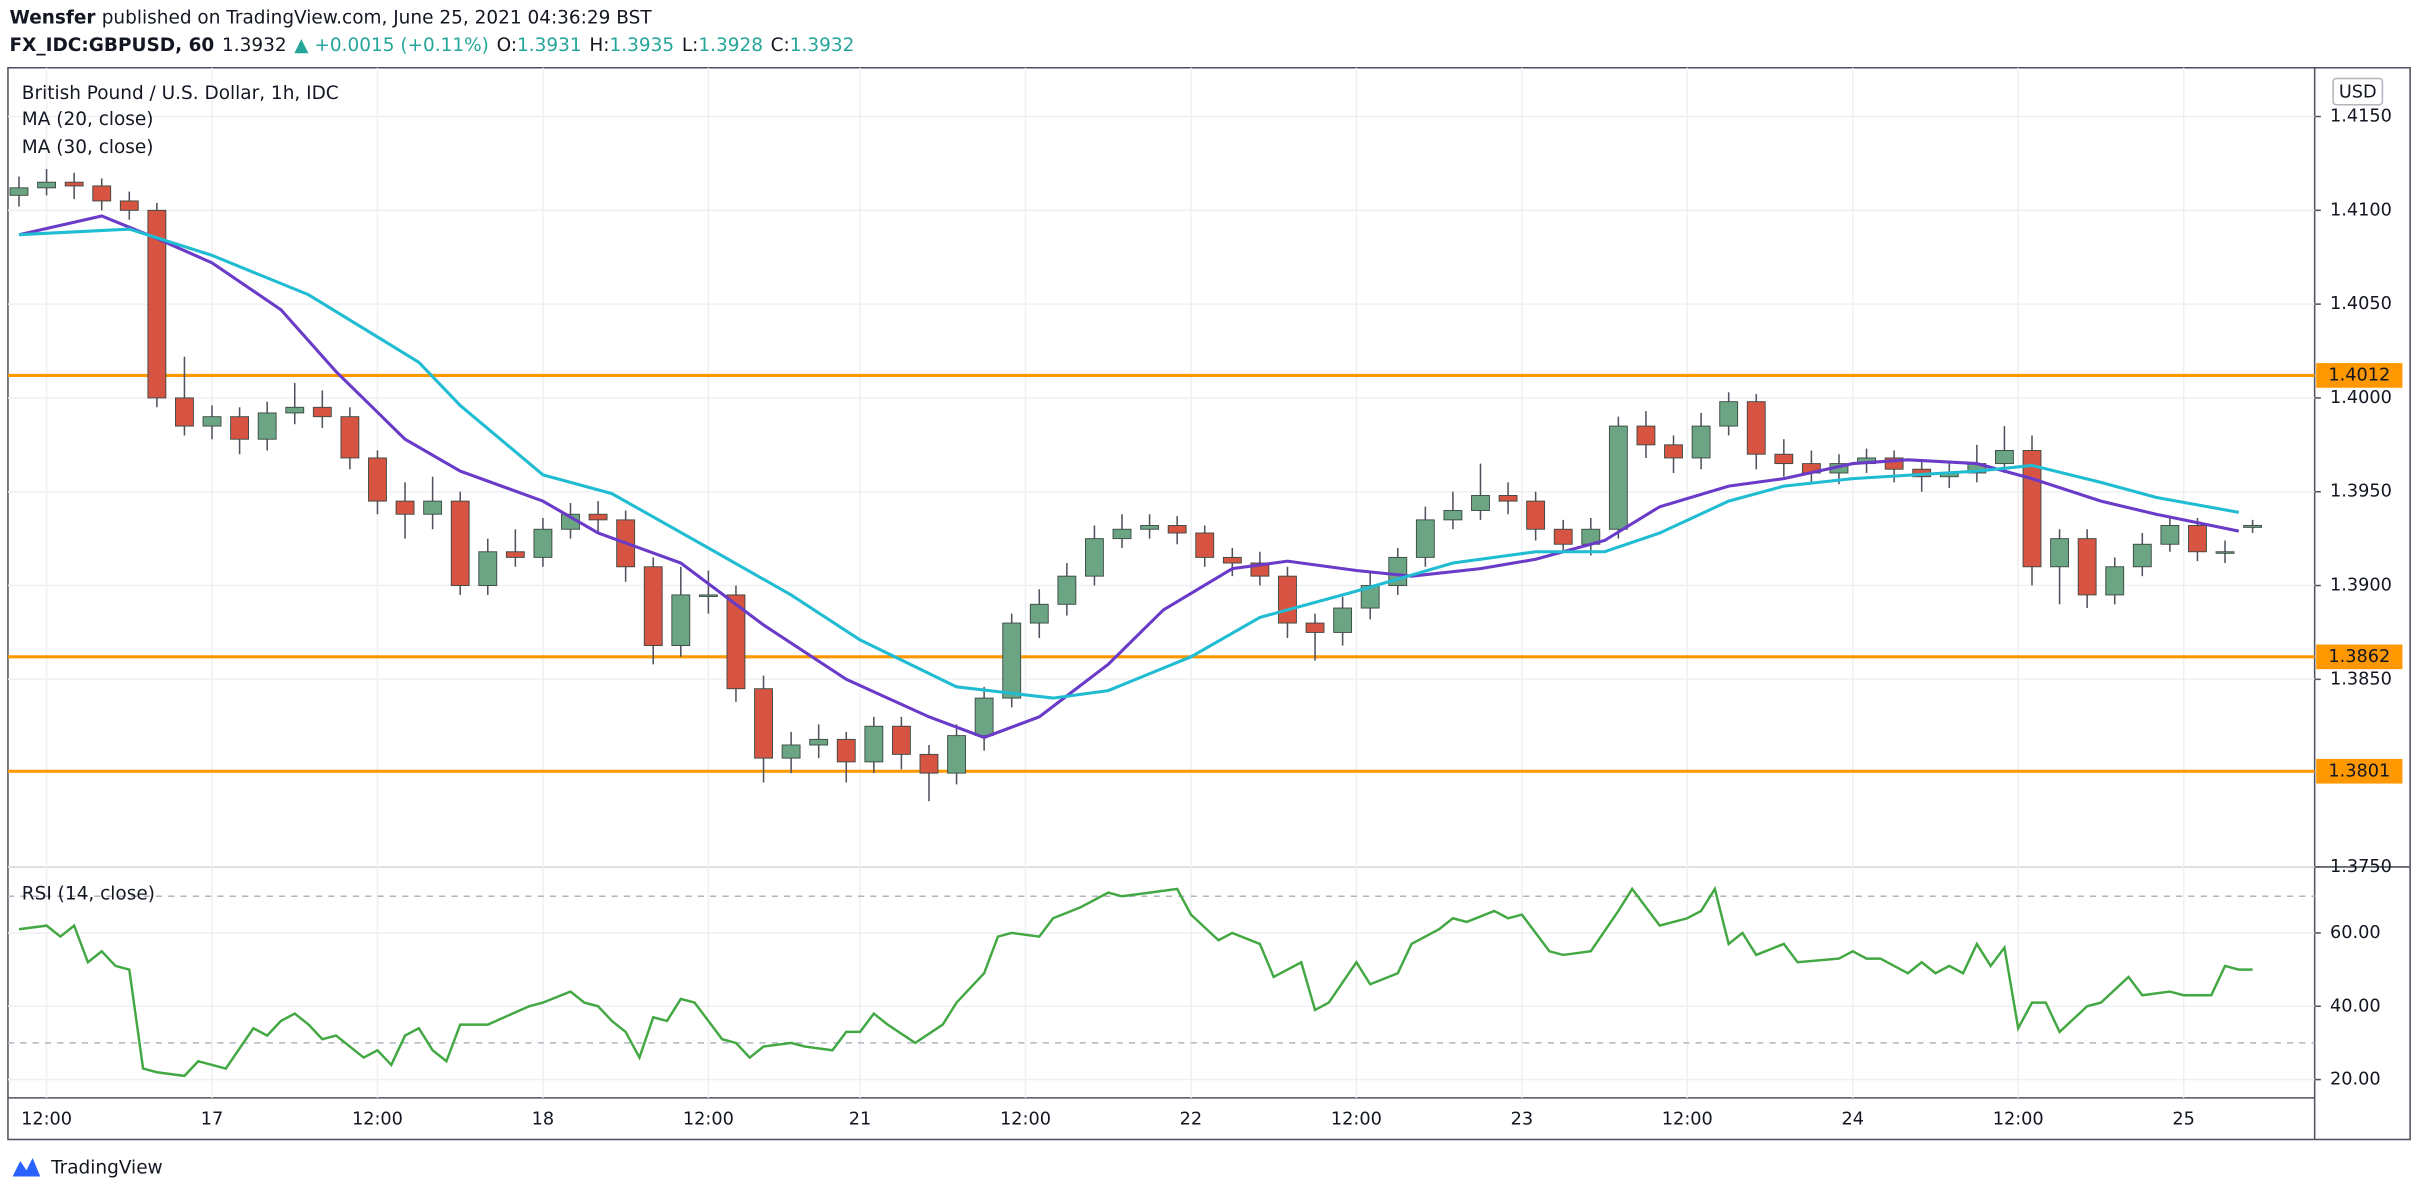 The height and width of the screenshot is (1198, 2415). I want to click on currency-box, so click(2358, 91).